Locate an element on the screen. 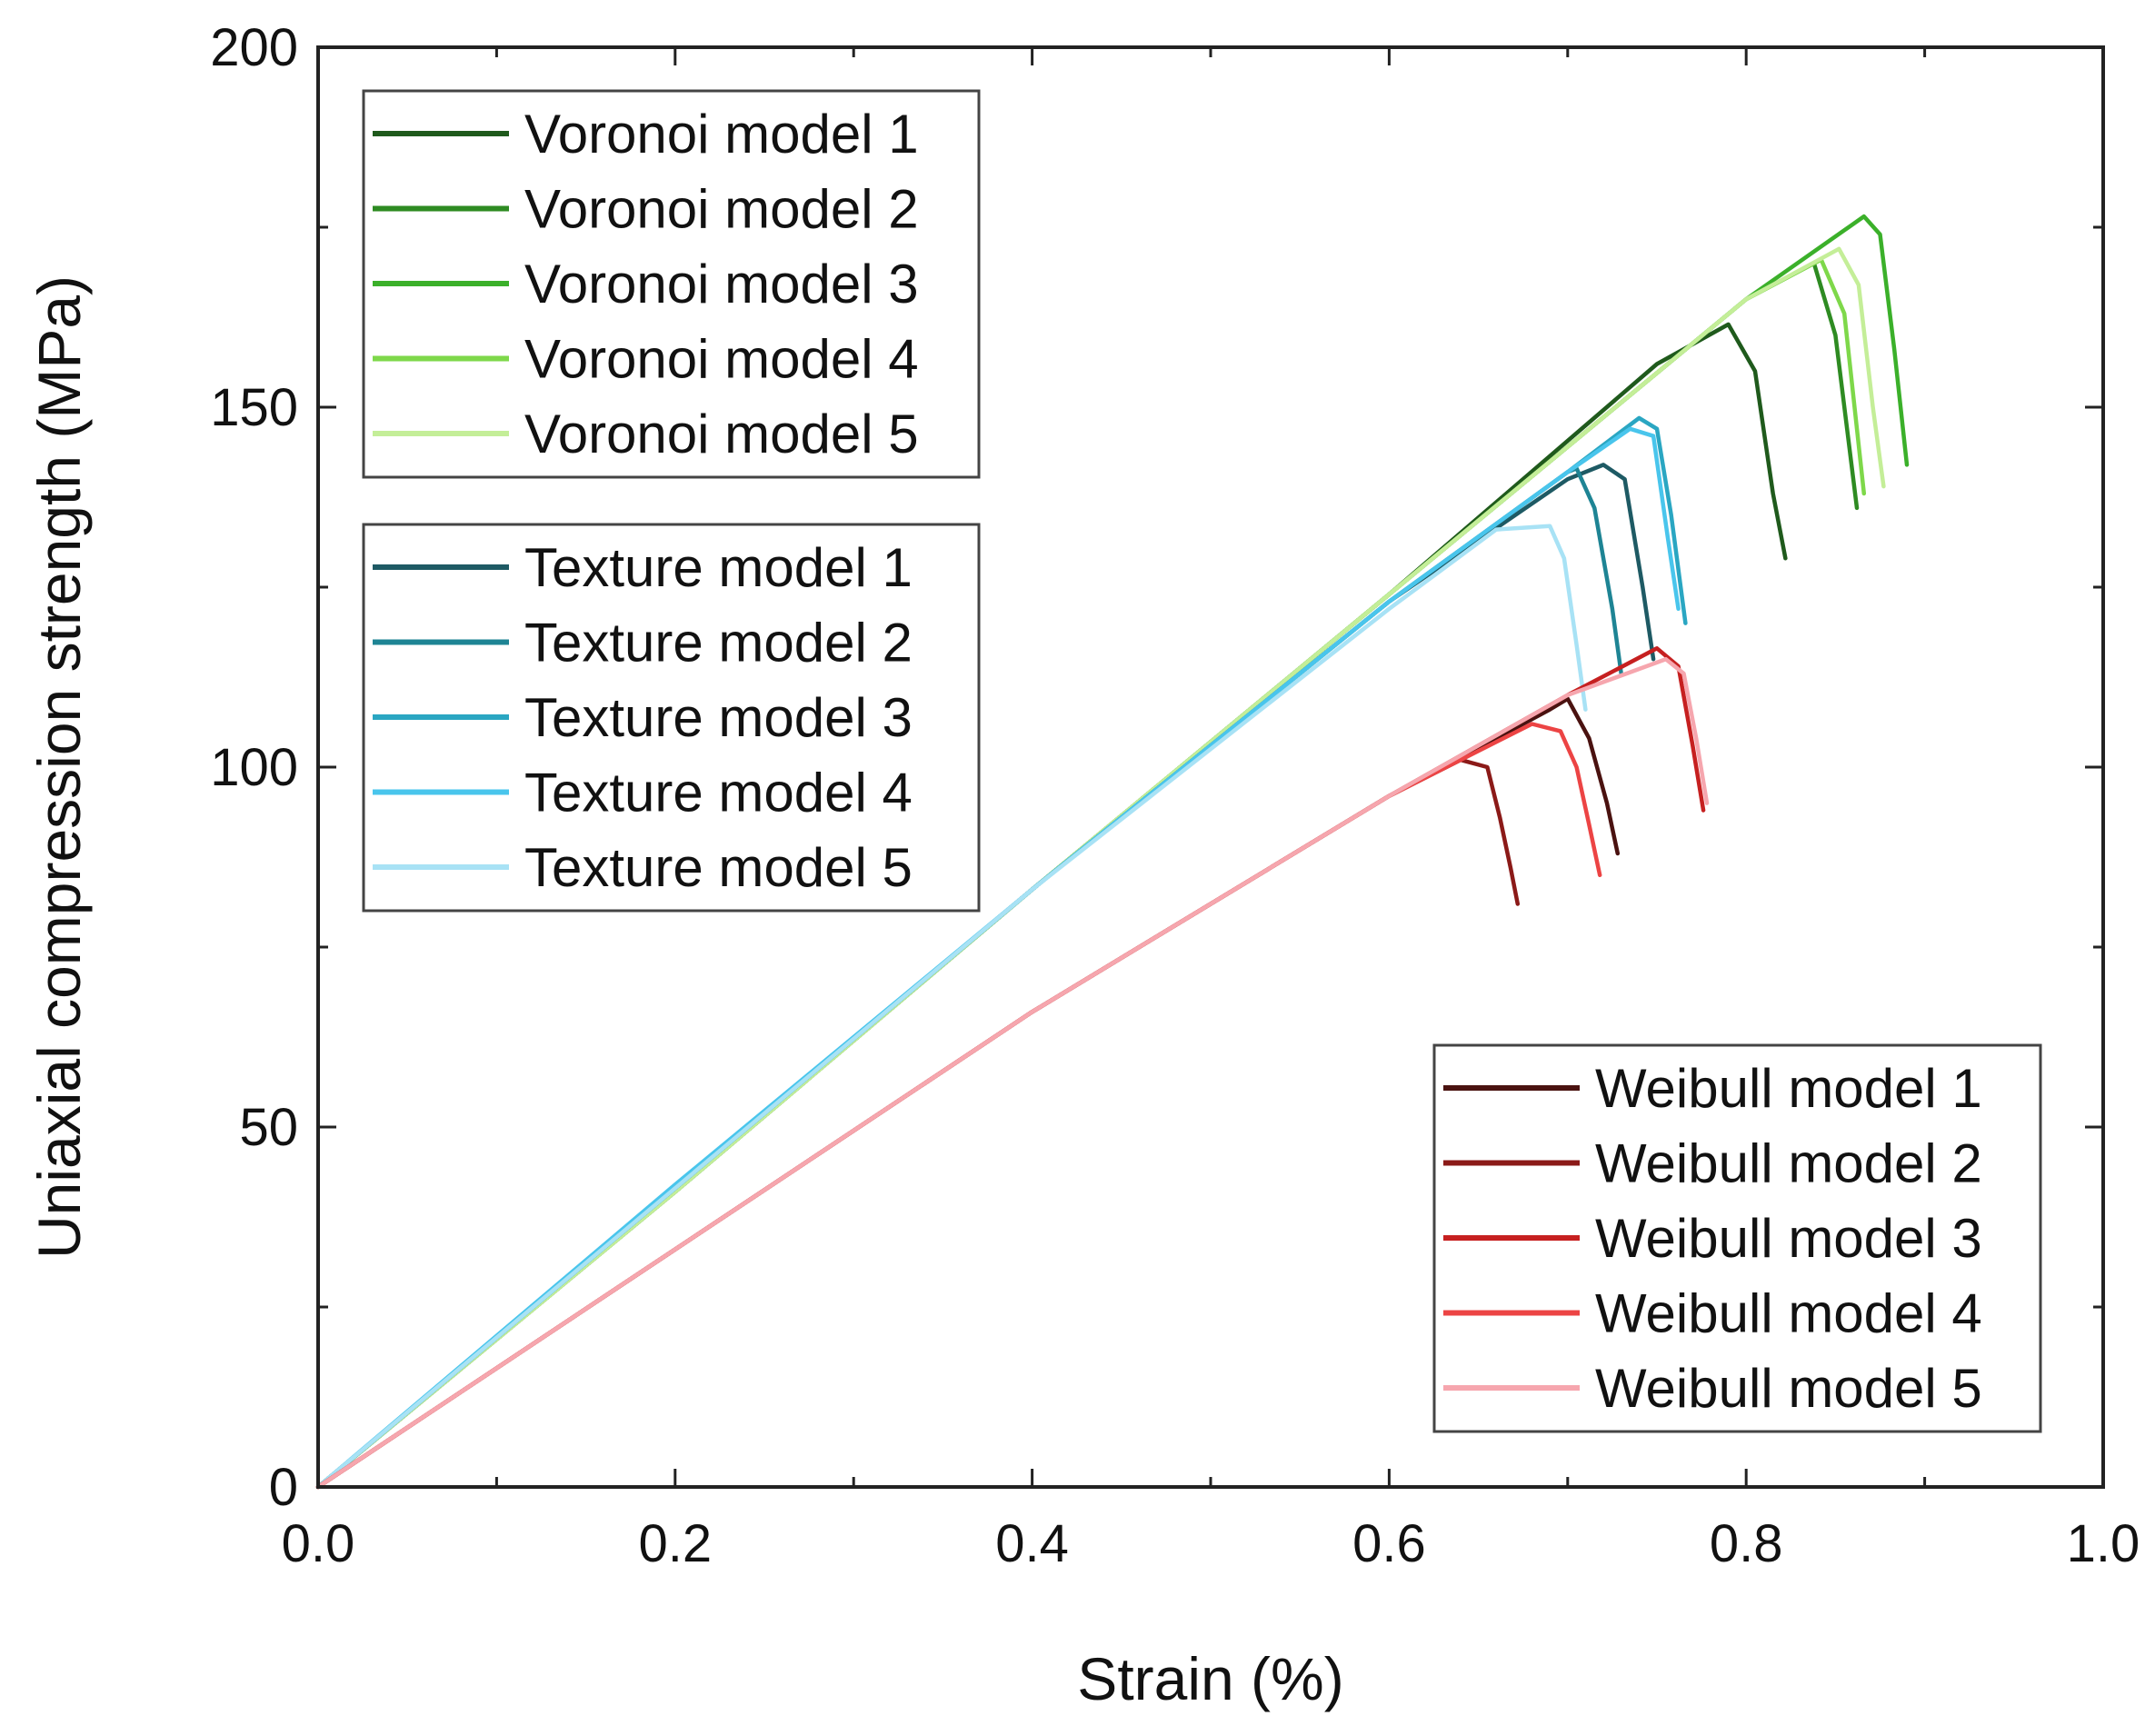  legend-label: Texture model 3 is located at coordinates (718, 718).